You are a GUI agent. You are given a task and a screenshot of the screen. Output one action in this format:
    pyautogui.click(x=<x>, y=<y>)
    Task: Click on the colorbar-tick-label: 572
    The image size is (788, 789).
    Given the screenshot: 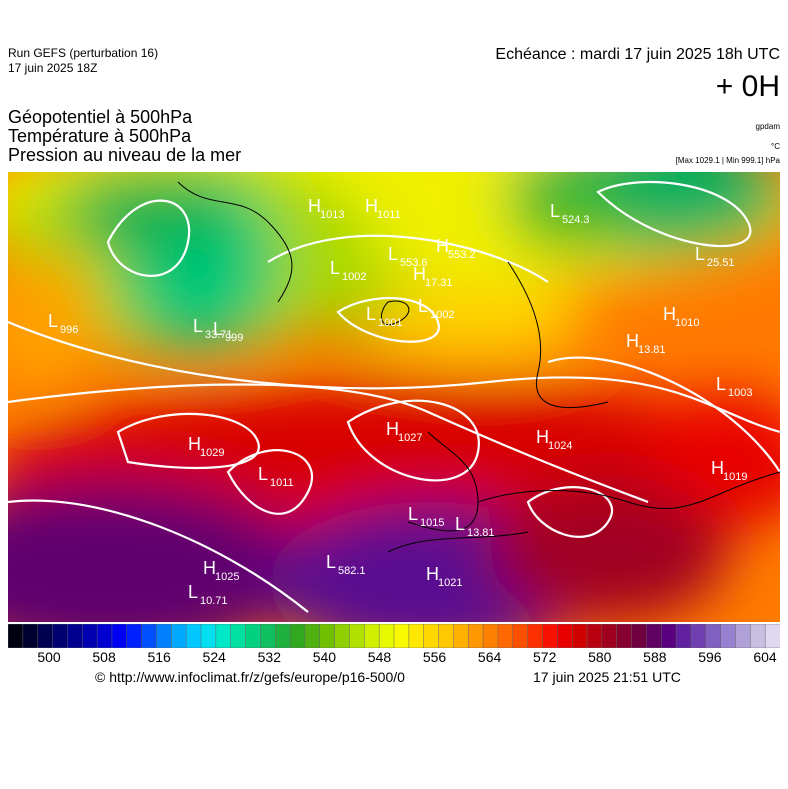 What is the action you would take?
    pyautogui.click(x=545, y=657)
    